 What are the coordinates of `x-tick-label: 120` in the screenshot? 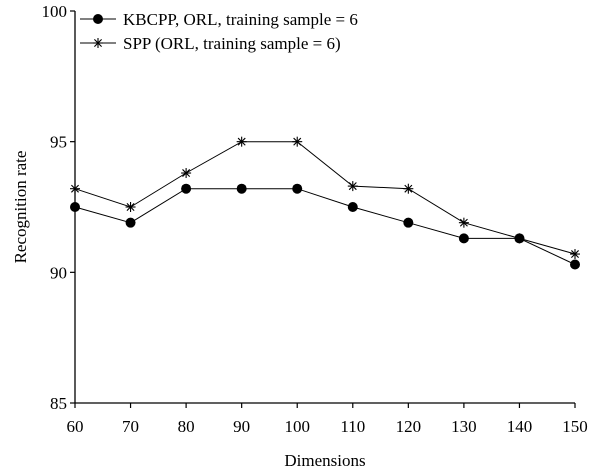 It's located at (409, 426).